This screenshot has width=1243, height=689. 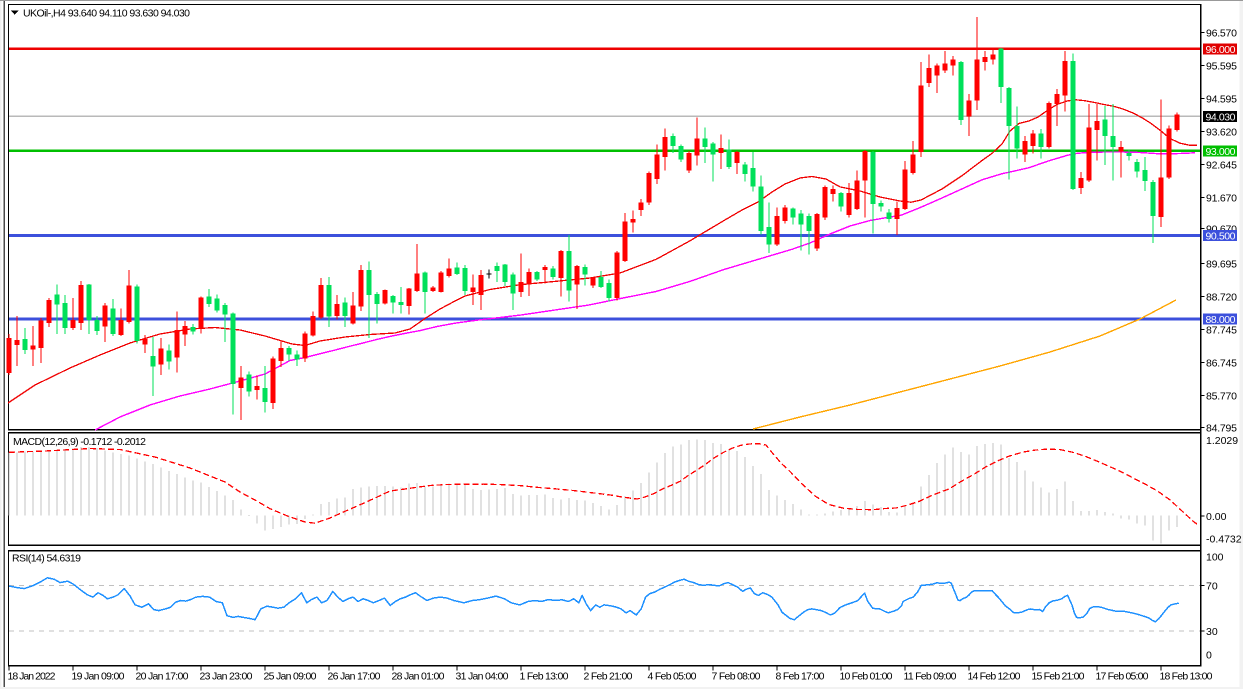 I want to click on svg-text: 2 Feb 21:00, so click(x=608, y=677).